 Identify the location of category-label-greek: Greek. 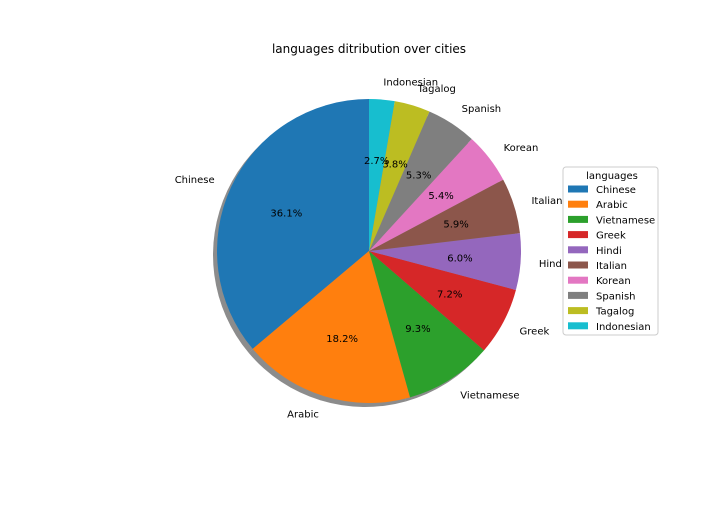
(535, 331).